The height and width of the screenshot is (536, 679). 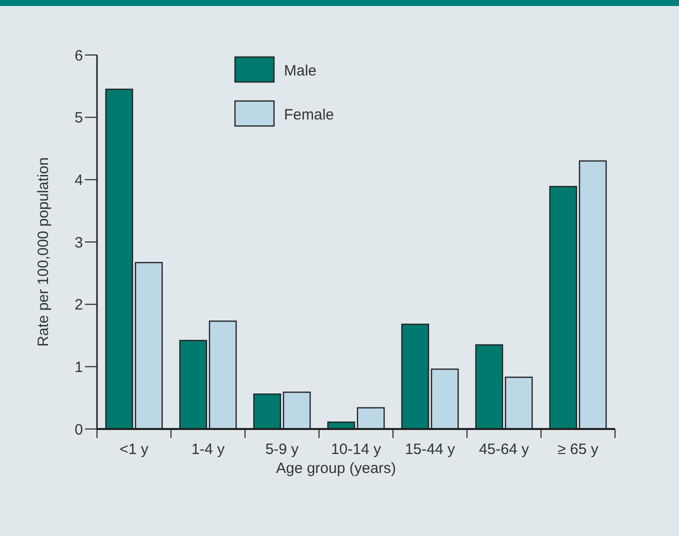 What do you see at coordinates (78, 118) in the screenshot?
I see `y-tick-label: 5` at bounding box center [78, 118].